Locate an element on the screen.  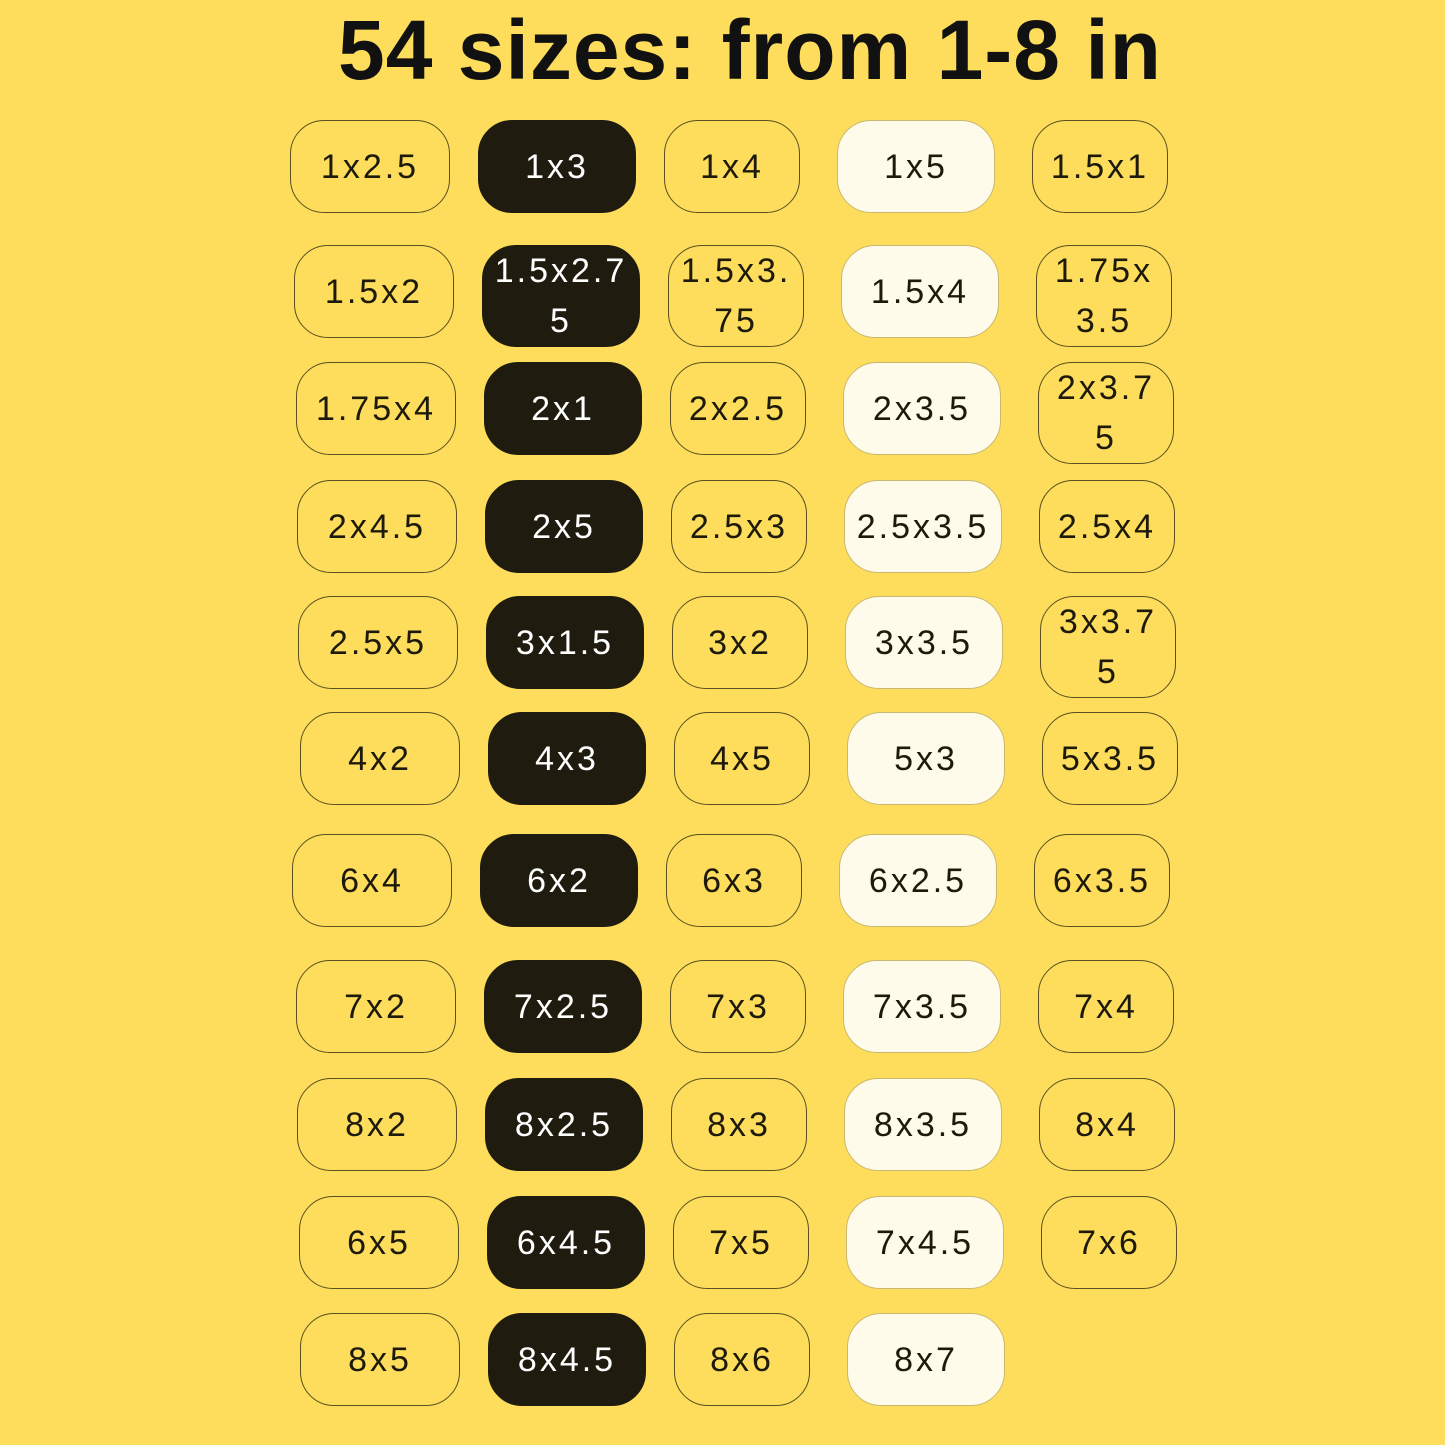
size-option-7x6: 7x6 is located at coordinates (1109, 1242).